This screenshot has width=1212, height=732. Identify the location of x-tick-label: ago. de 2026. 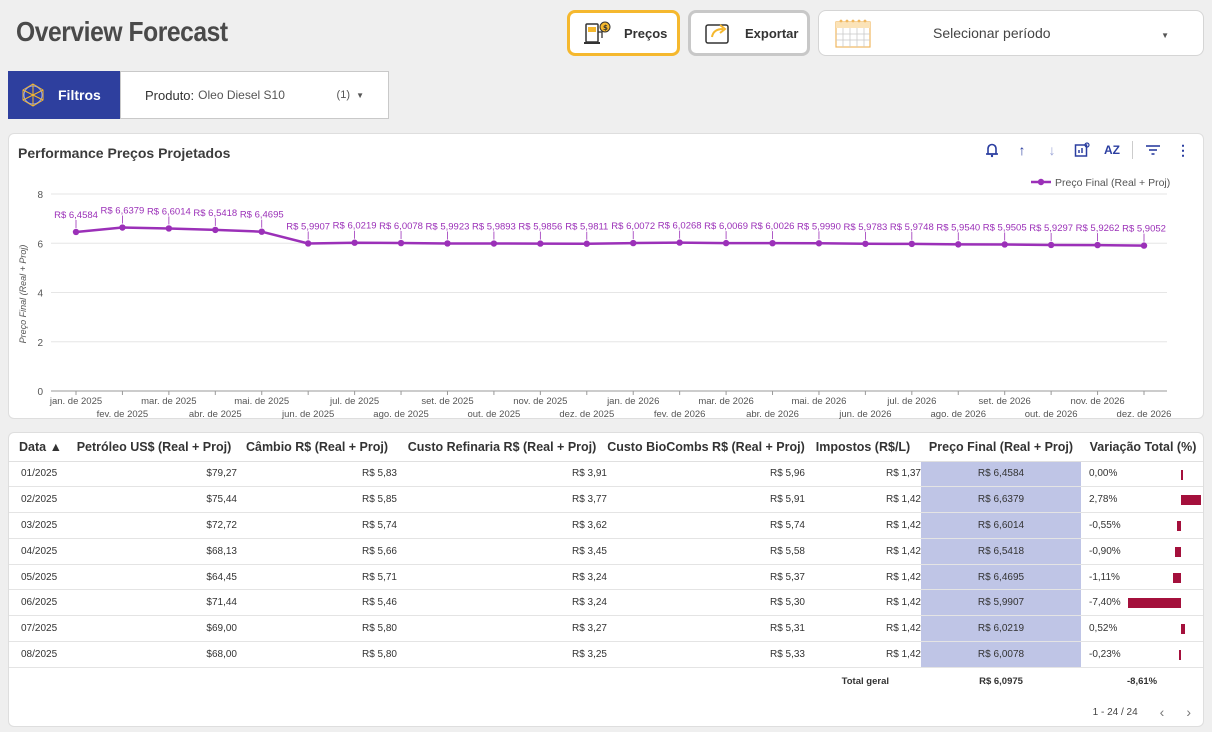
(958, 414).